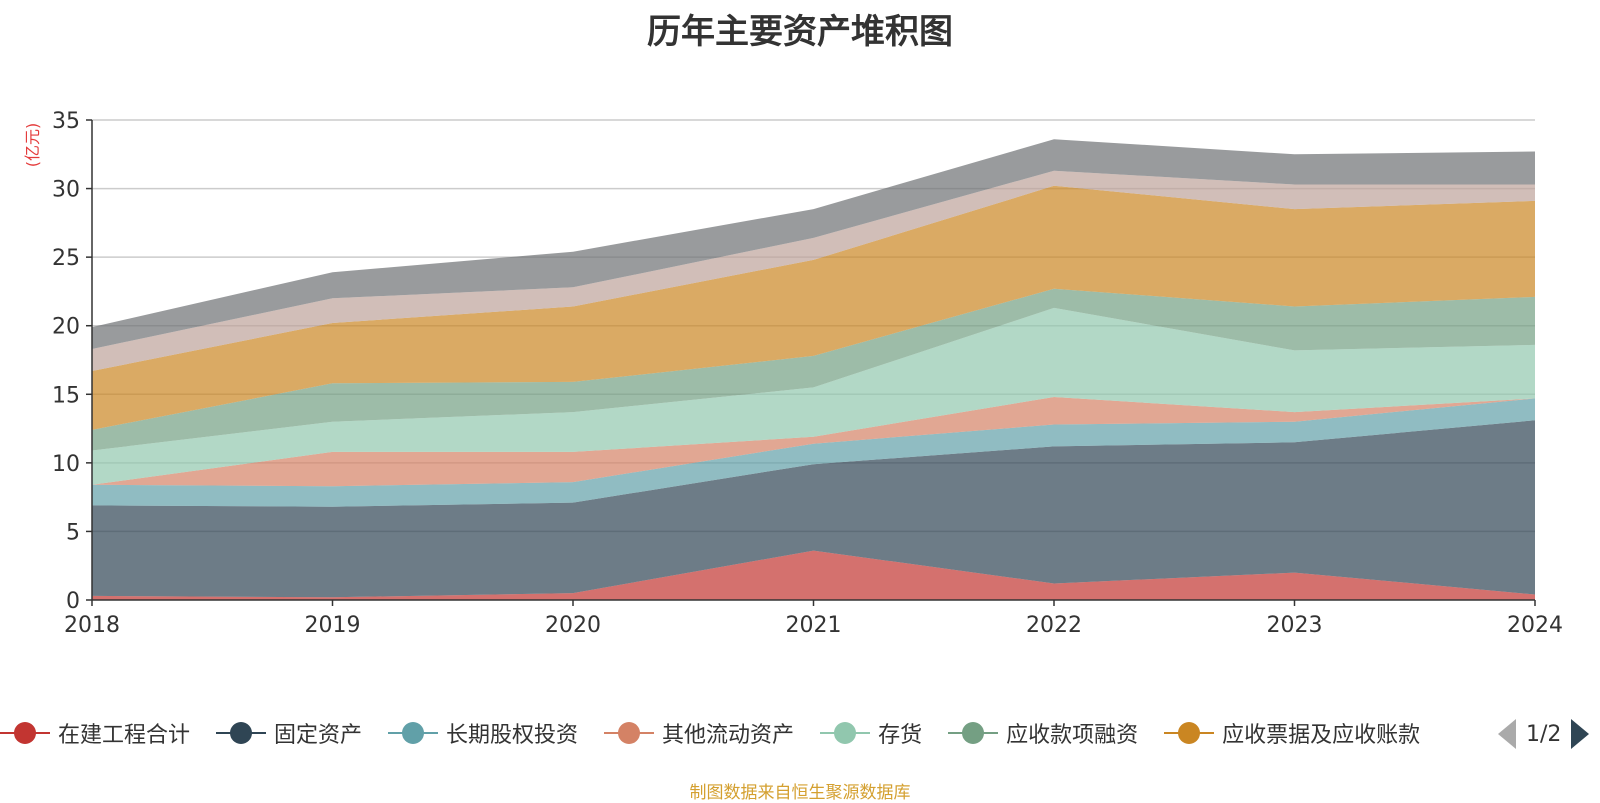 The image size is (1600, 803). I want to click on pager-next-icon, so click(1580, 734).